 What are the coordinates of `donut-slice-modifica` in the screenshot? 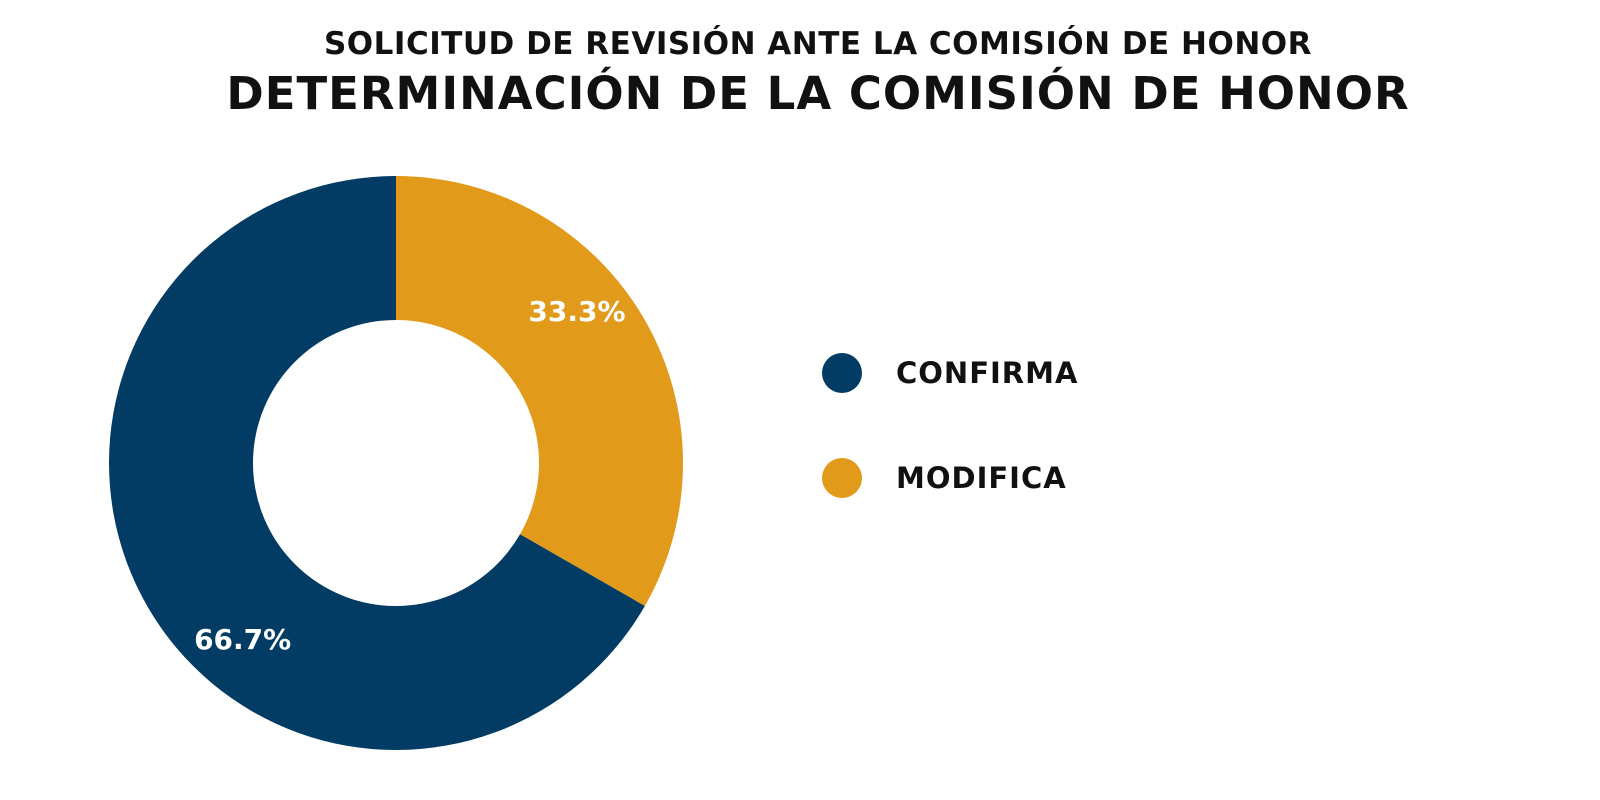 It's located at (539, 391).